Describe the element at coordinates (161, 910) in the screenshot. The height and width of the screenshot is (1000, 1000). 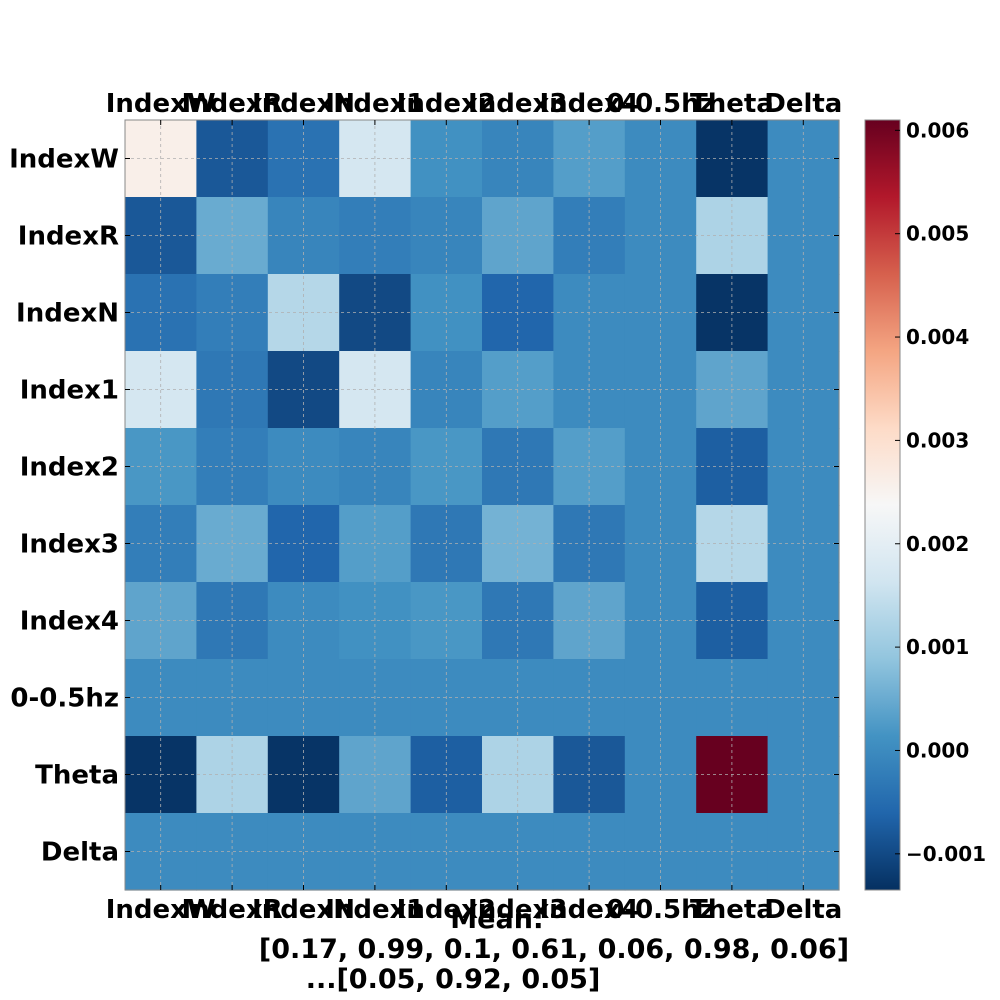
I see `x-tick-label-bottom: IndexW` at that location.